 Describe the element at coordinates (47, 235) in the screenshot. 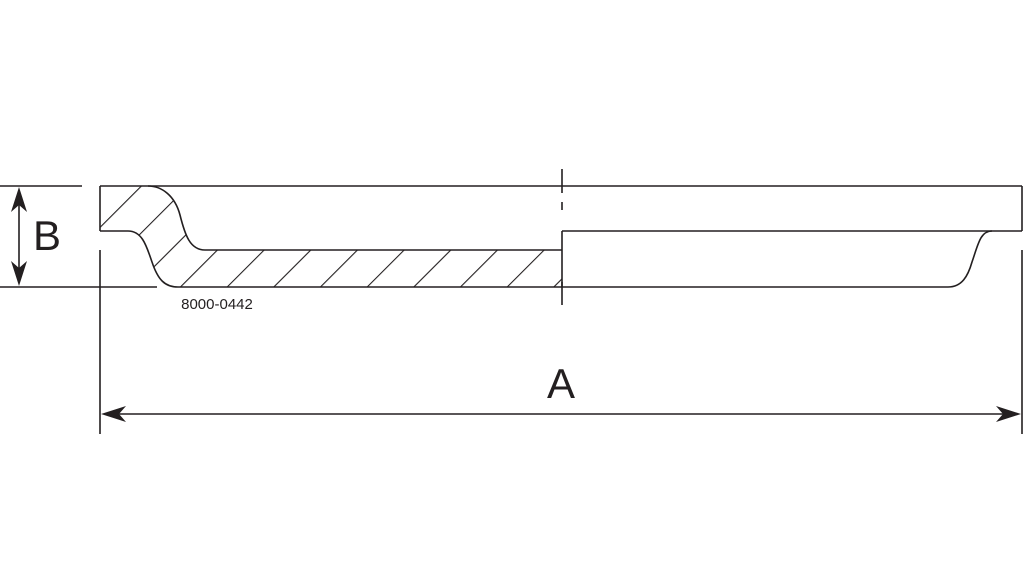

I see `dimension-b-label: B` at that location.